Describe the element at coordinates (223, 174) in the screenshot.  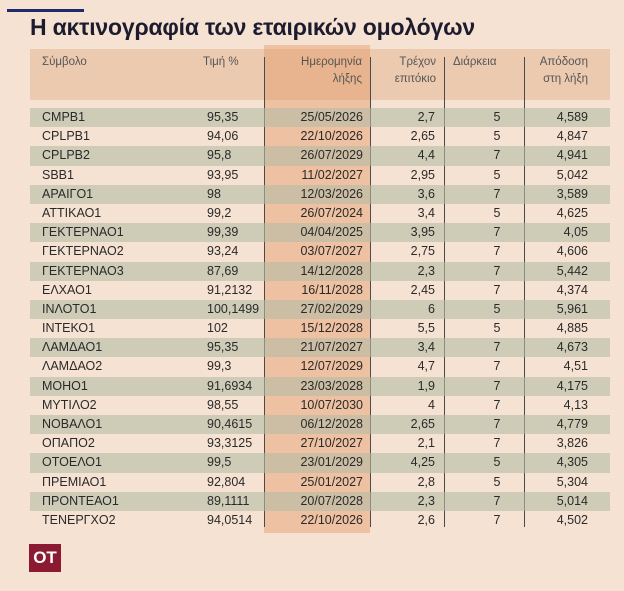
I see `cell-price: 93,95` at that location.